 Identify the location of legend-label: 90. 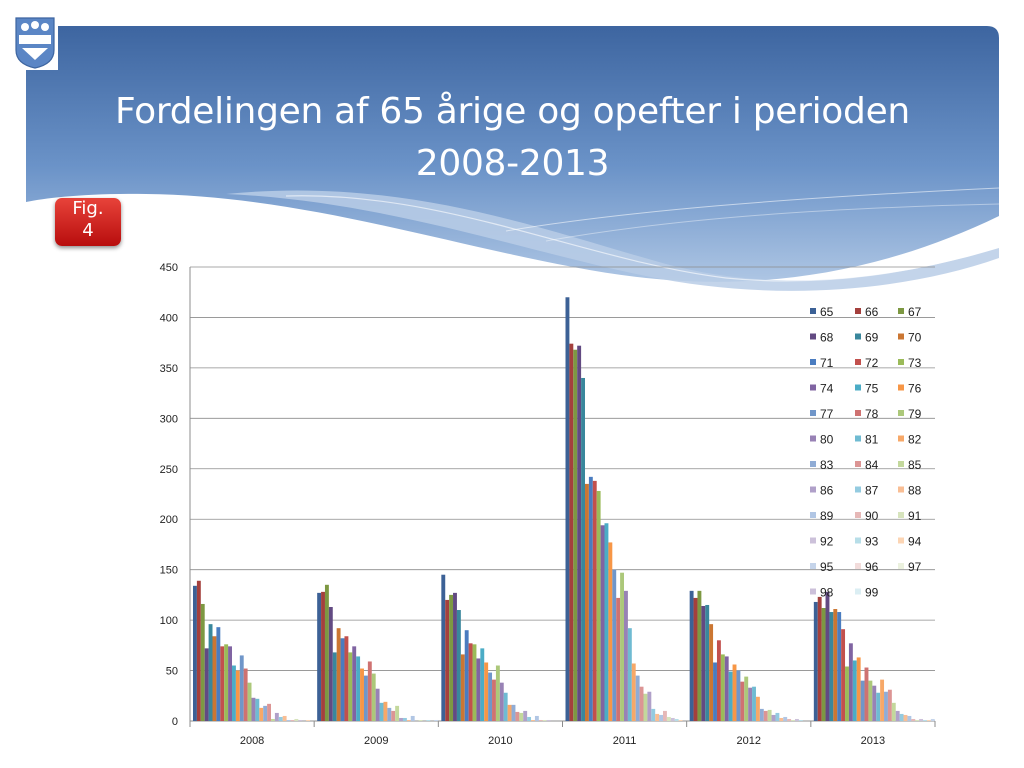
(872, 516).